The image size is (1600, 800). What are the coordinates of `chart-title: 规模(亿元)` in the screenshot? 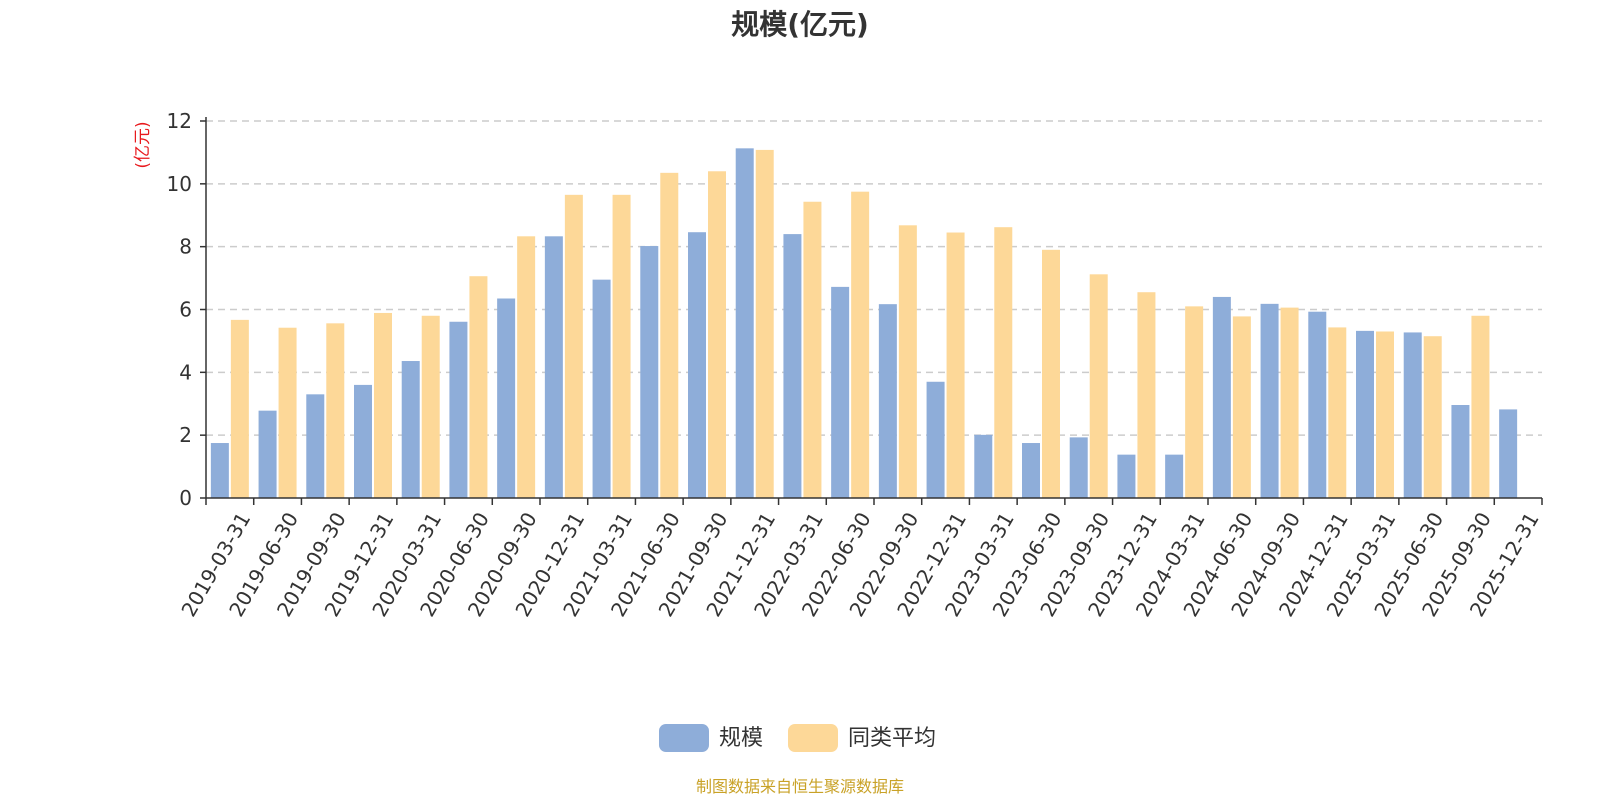 It's located at (800, 24).